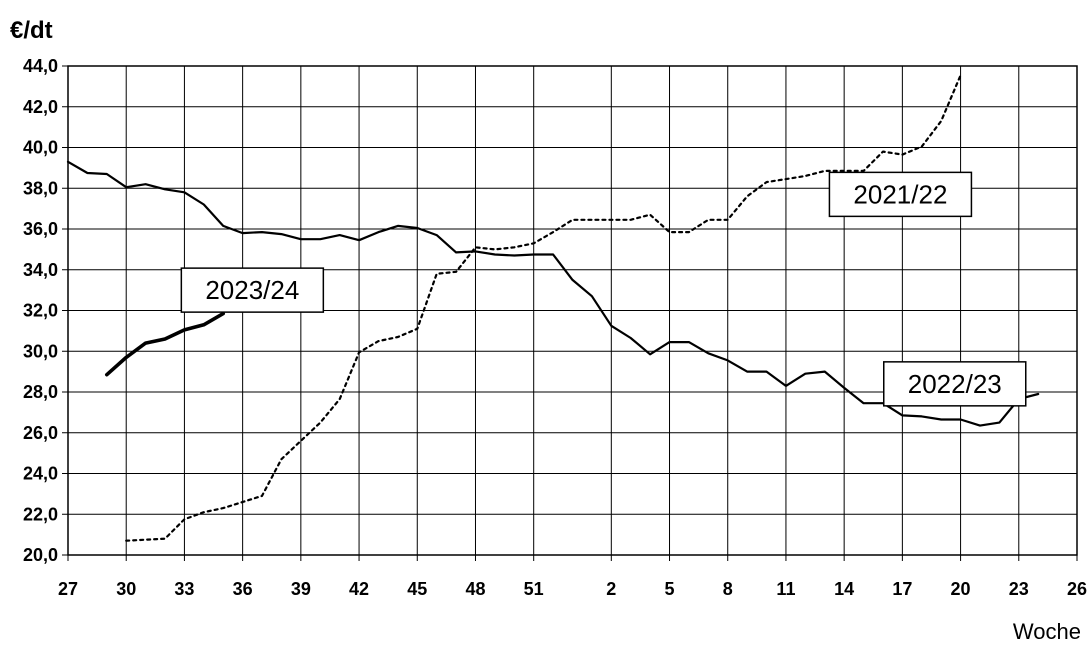  What do you see at coordinates (40, 66) in the screenshot?
I see `y-tick-label: 44,0` at bounding box center [40, 66].